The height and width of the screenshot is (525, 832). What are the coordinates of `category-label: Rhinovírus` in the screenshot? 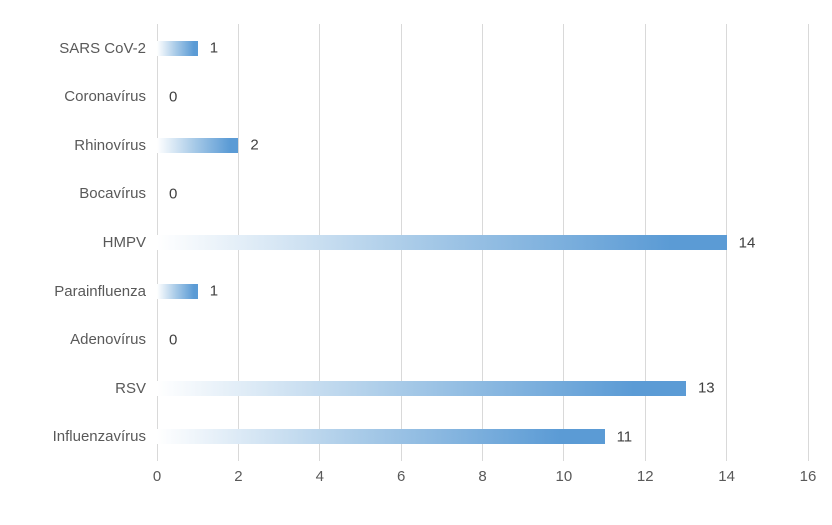 It's located at (110, 145).